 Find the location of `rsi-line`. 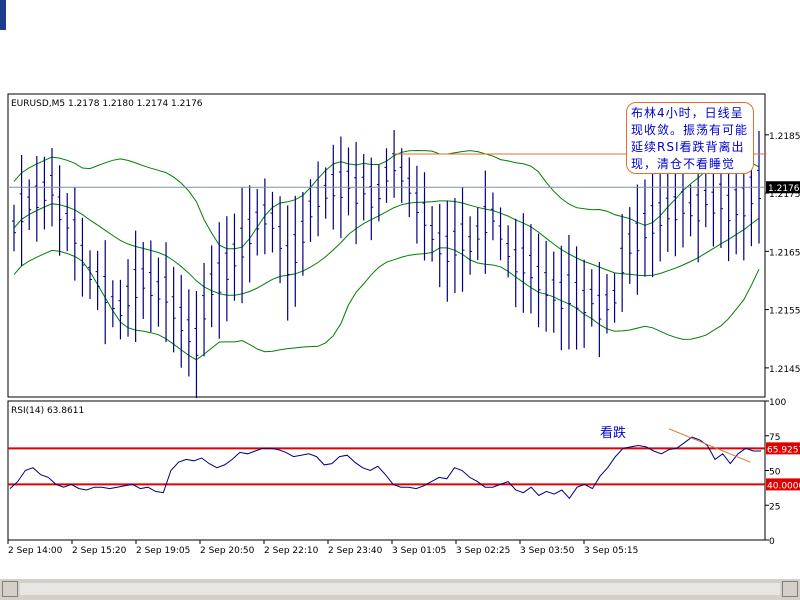

rsi-line is located at coordinates (385, 468).